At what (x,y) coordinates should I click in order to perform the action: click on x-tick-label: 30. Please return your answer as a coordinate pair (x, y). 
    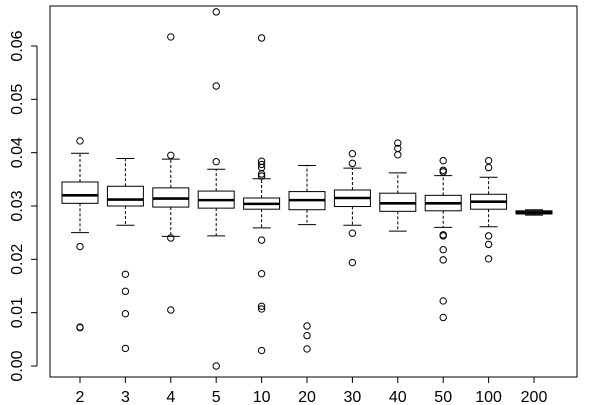
    Looking at the image, I should click on (353, 397).